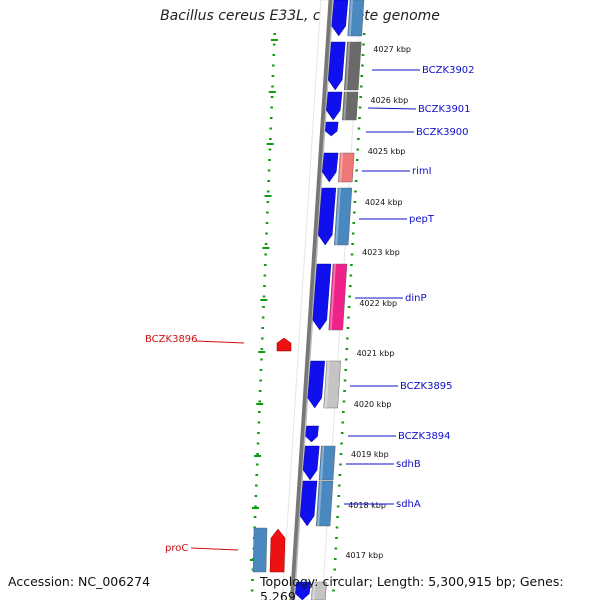 Image resolution: width=600 pixels, height=600 pixels. I want to click on map-title: Bacillus cereus E33L, complete genome, so click(300, 16).